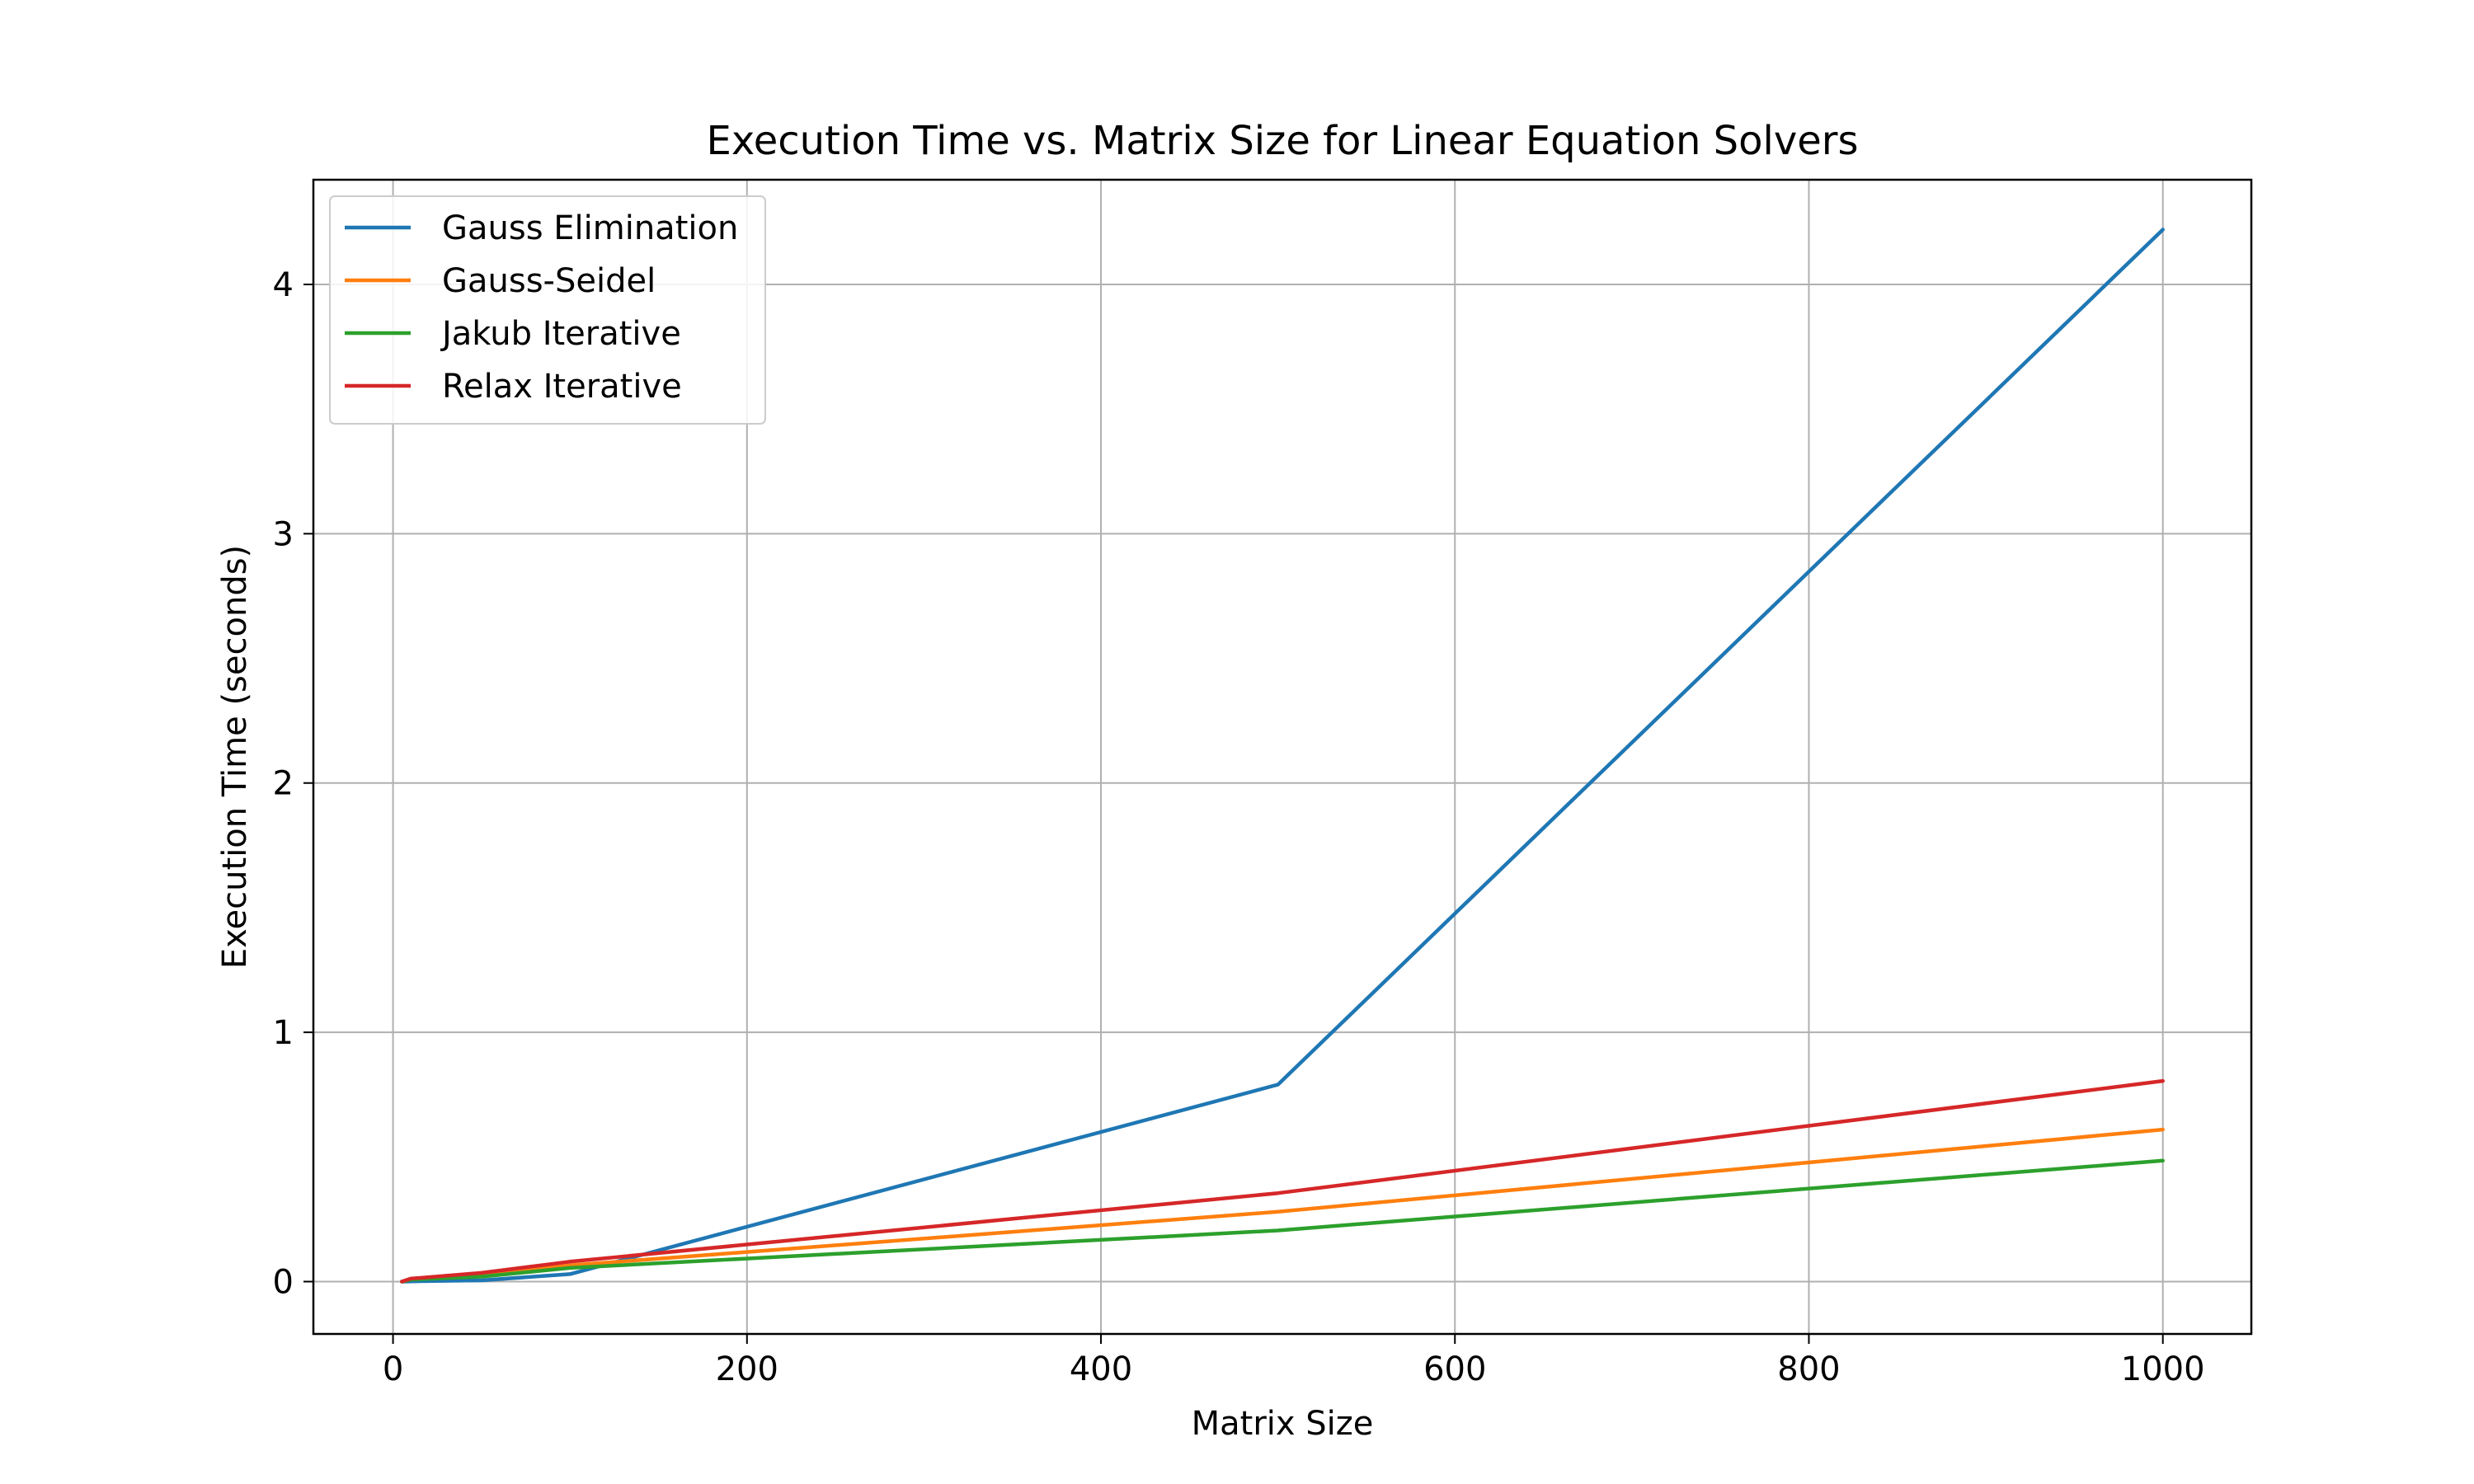 This screenshot has height=1484, width=2474. What do you see at coordinates (283, 1283) in the screenshot?
I see `y-tick-label: 0` at bounding box center [283, 1283].